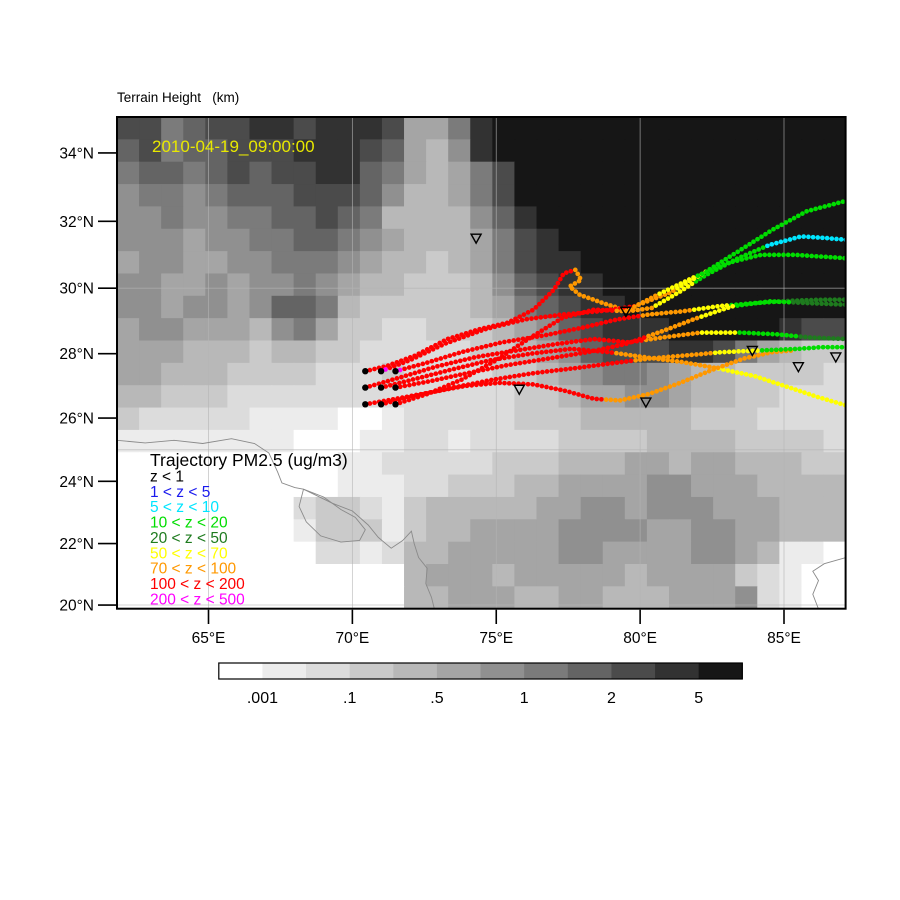 The height and width of the screenshot is (900, 900). I want to click on site-triangle-icon, so click(646, 403).